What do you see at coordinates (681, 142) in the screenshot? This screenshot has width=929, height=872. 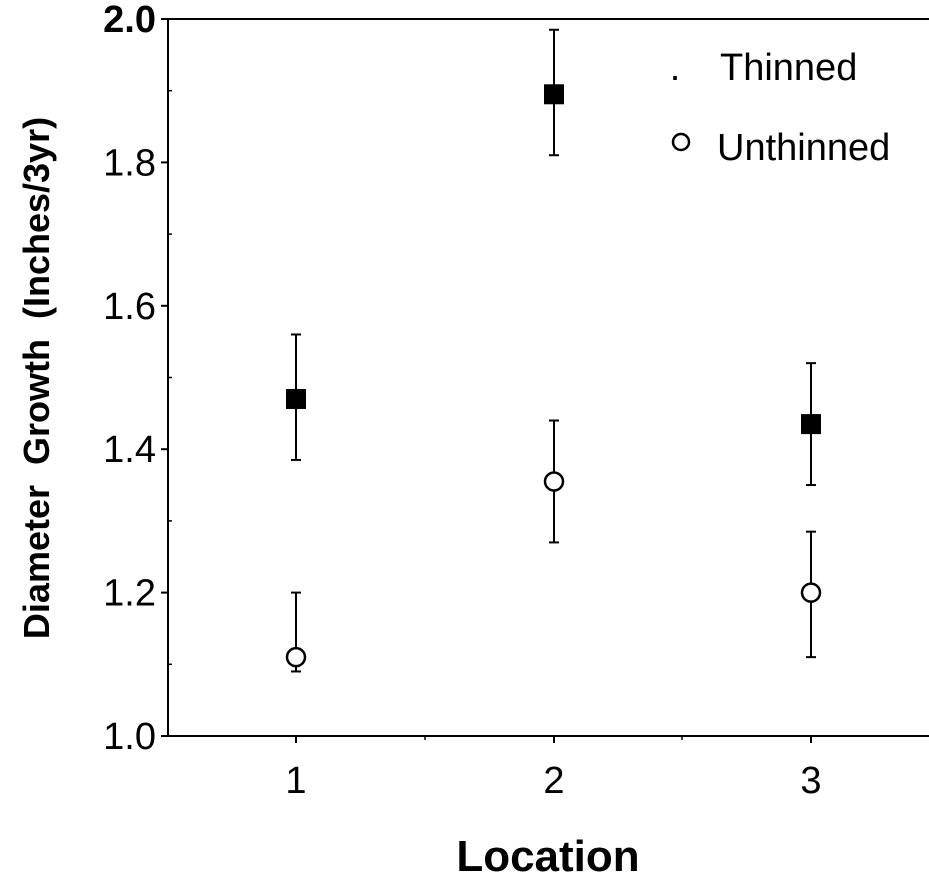 I see `legend-unthinned-marker` at bounding box center [681, 142].